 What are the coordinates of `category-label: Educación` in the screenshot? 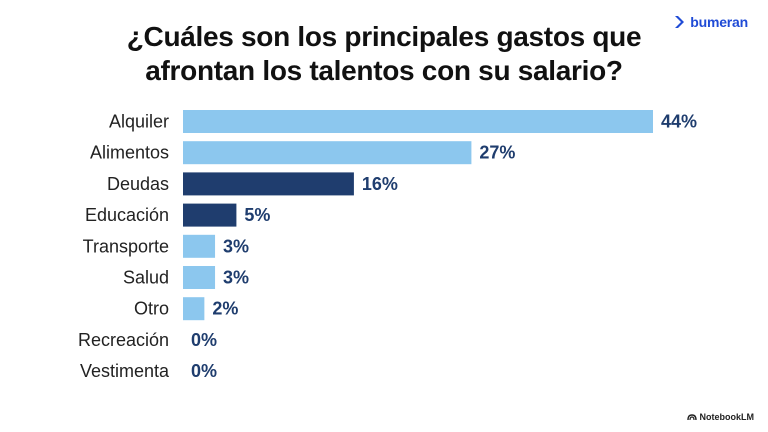 It's located at (127, 215).